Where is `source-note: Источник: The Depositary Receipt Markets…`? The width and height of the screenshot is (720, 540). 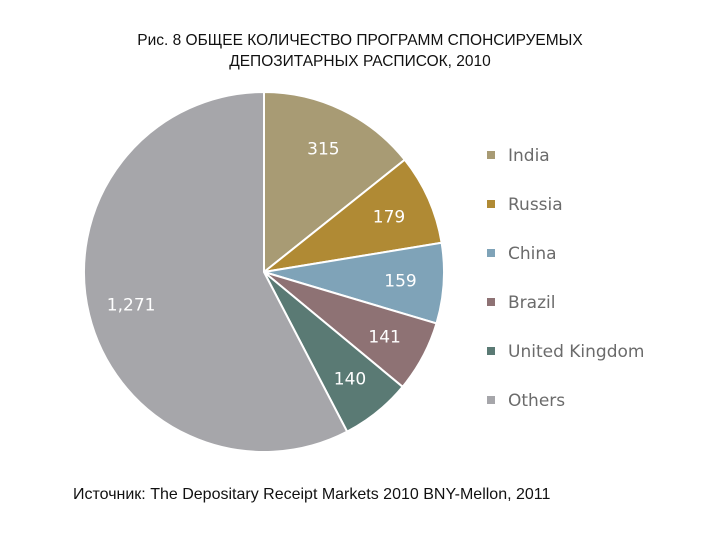
source-note: Источник: The Depositary Receipt Markets… is located at coordinates (312, 494).